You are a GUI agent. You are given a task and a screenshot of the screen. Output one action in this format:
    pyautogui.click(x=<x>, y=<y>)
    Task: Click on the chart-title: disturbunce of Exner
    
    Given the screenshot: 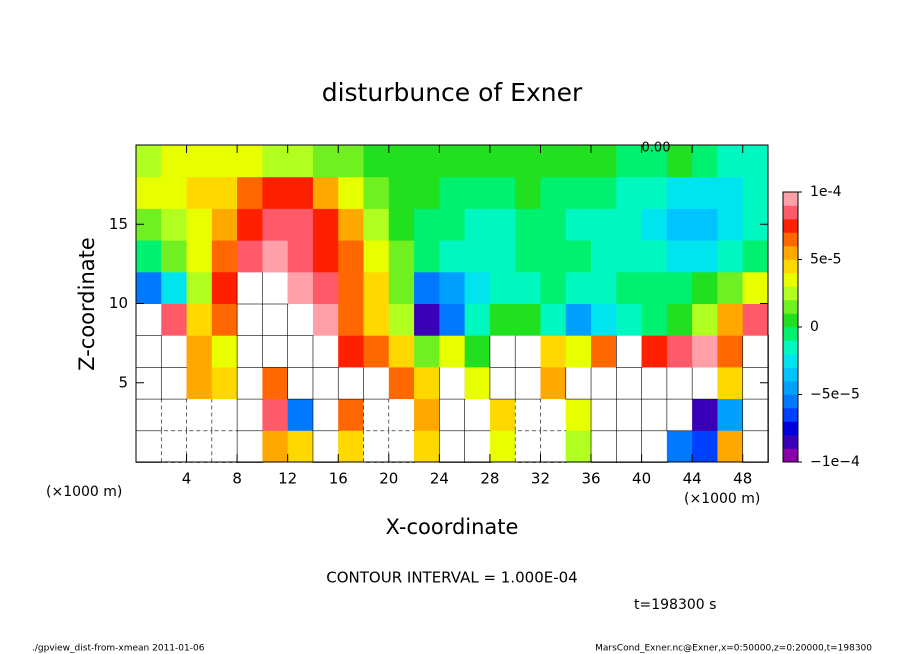 What is the action you would take?
    pyautogui.click(x=452, y=92)
    